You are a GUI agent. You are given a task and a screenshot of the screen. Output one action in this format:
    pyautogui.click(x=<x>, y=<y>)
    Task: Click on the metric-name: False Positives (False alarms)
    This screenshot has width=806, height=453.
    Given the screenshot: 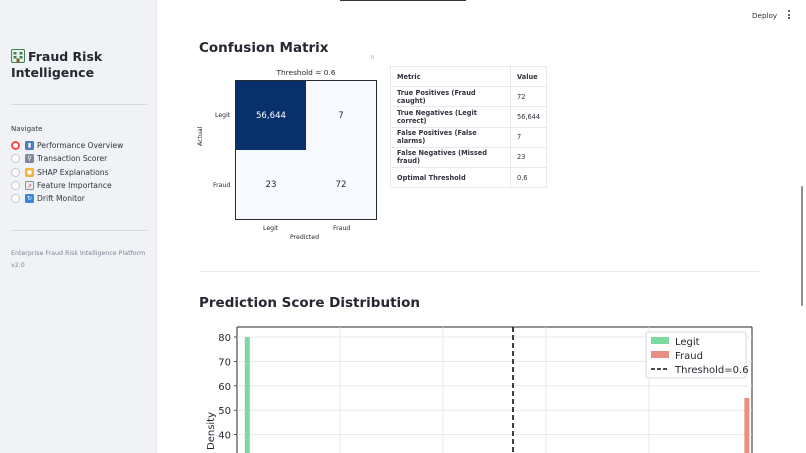 What is the action you would take?
    pyautogui.click(x=450, y=137)
    